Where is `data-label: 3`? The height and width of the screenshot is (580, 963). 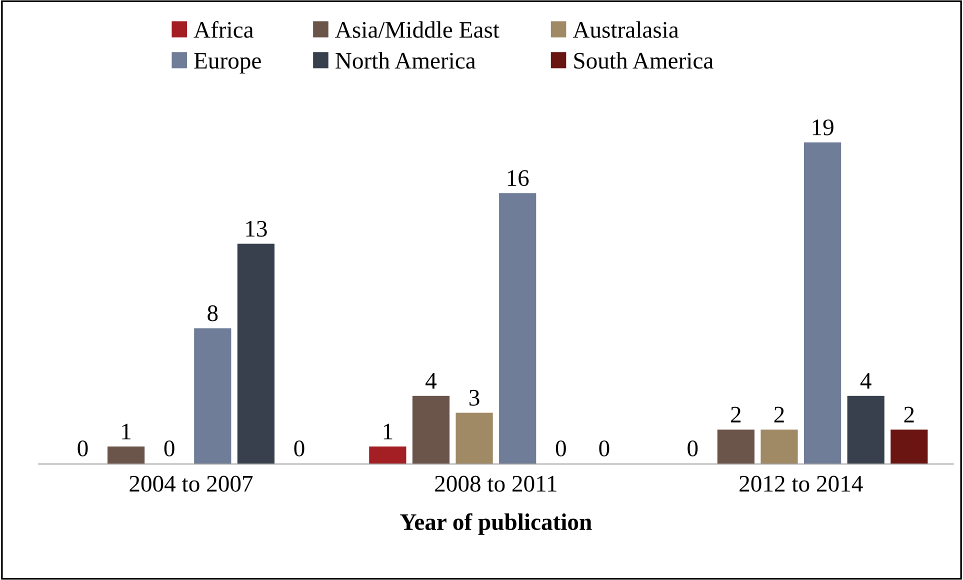
data-label: 3 is located at coordinates (475, 398).